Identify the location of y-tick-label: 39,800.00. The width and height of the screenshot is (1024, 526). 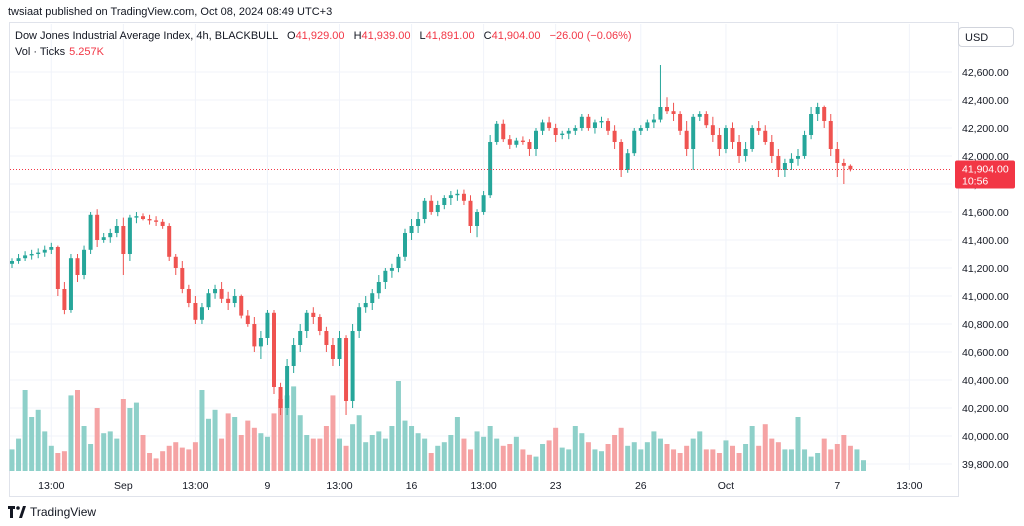
(985, 465).